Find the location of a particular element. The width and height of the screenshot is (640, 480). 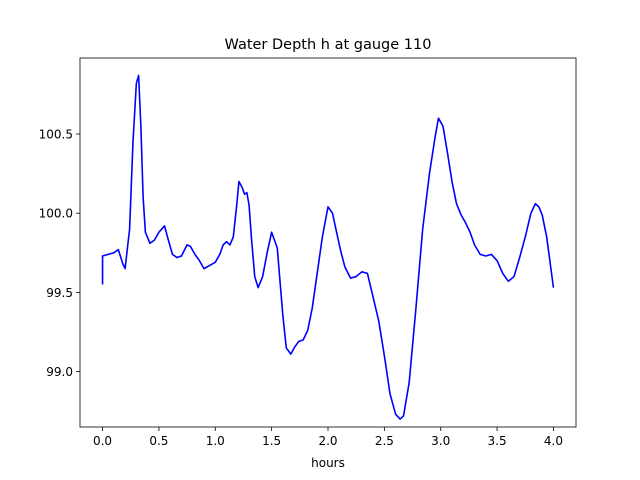

y-tick-label: 99.0 is located at coordinates (59, 372).